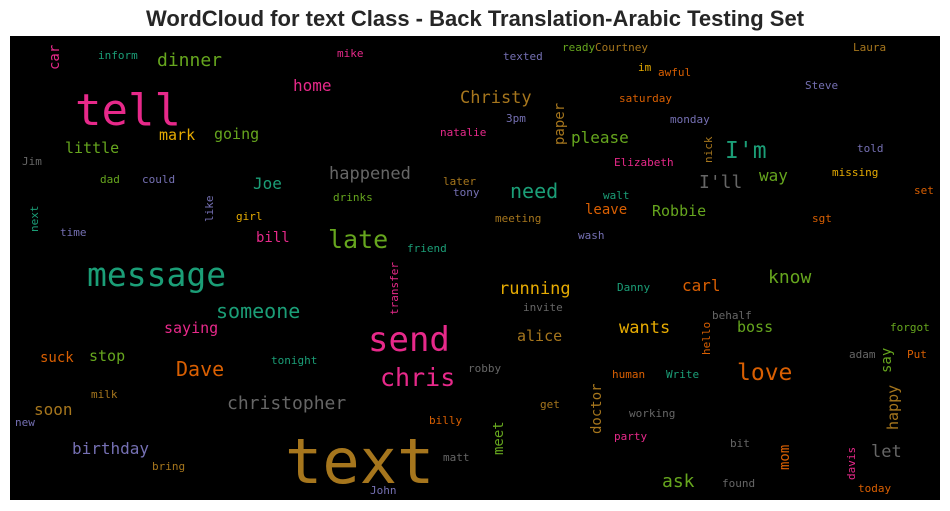  Describe the element at coordinates (104, 394) in the screenshot. I see `word-91: milk` at that location.